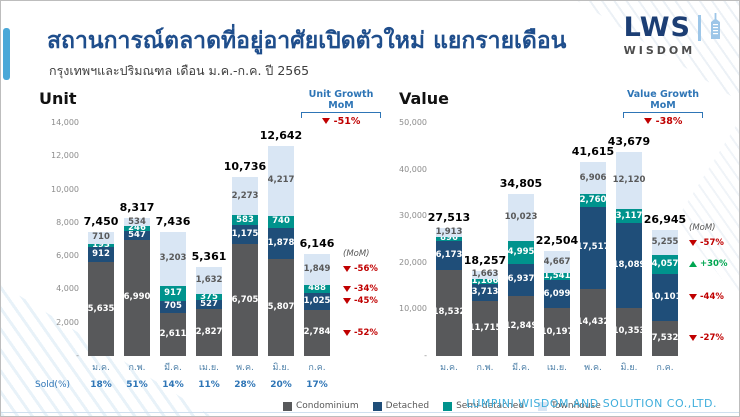  Describe the element at coordinates (449, 255) in the screenshot. I see `bar-segment-detached: 6,173` at that location.